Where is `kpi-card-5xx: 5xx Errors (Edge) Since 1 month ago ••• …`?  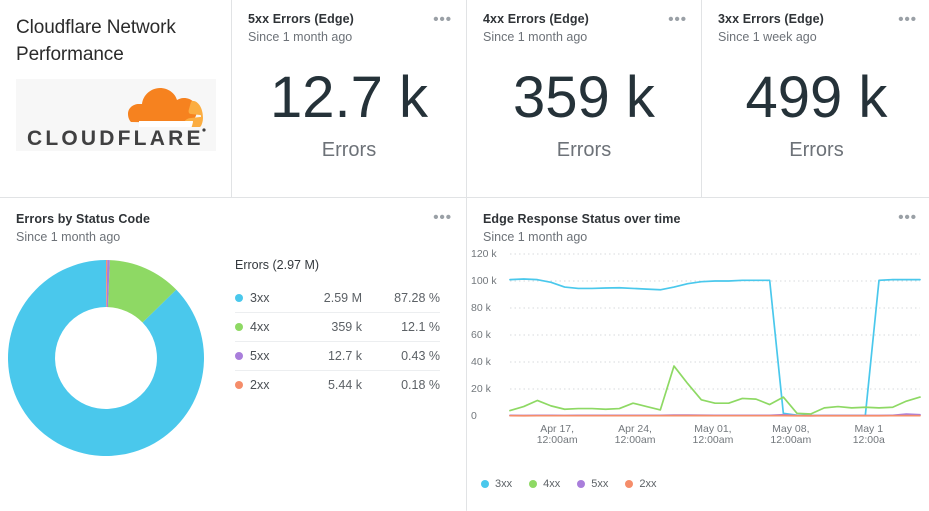
kpi-card-5xx: 5xx Errors (Edge) Since 1 month ago ••• … is located at coordinates (349, 98).